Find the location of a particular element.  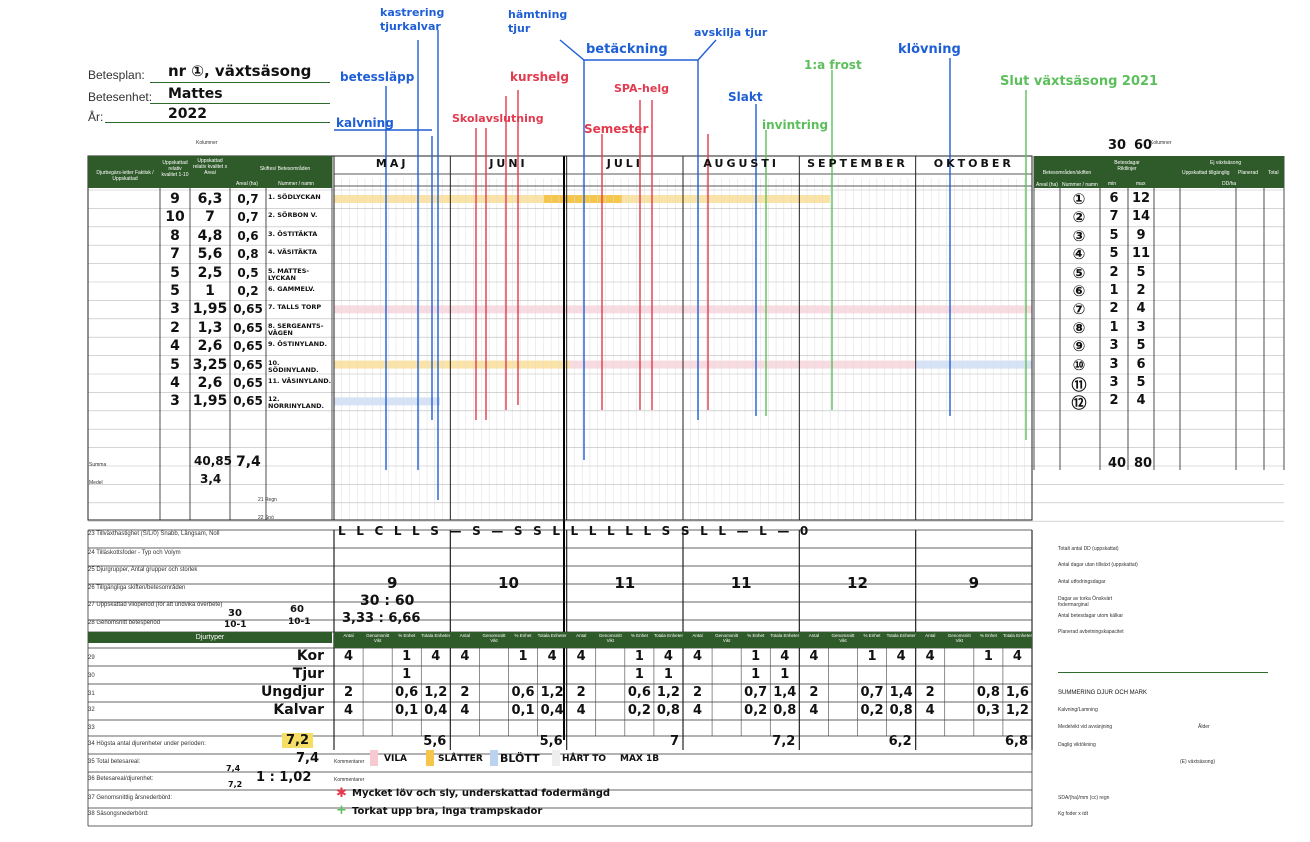

field-area-2: 0,6 is located at coordinates (248, 235).